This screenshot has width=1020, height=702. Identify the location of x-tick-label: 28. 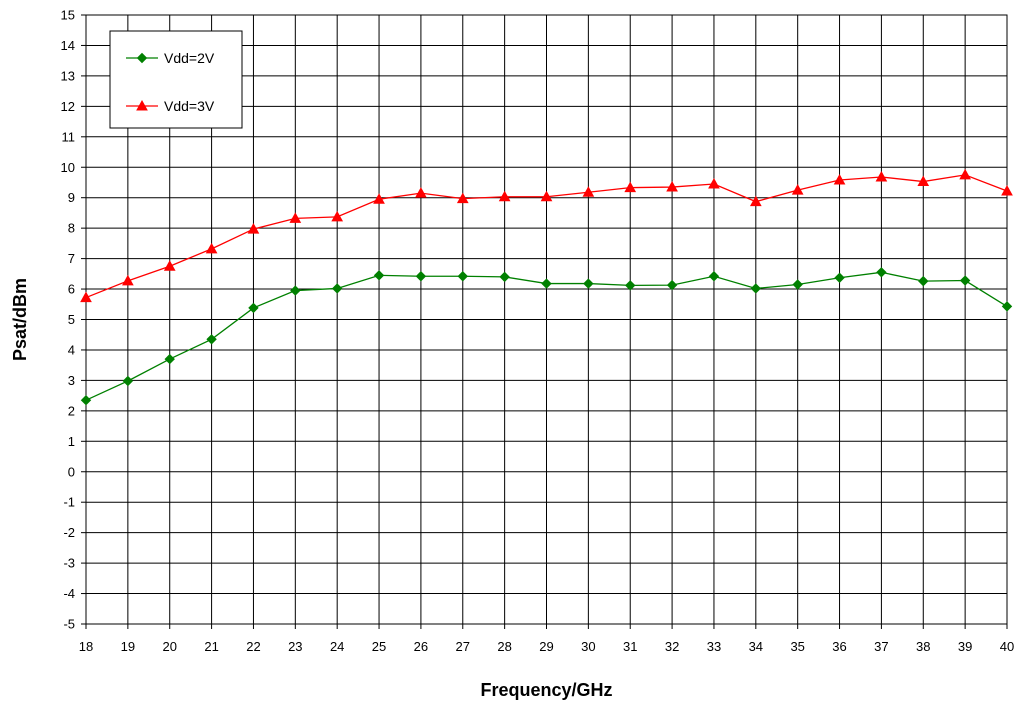
(504, 646).